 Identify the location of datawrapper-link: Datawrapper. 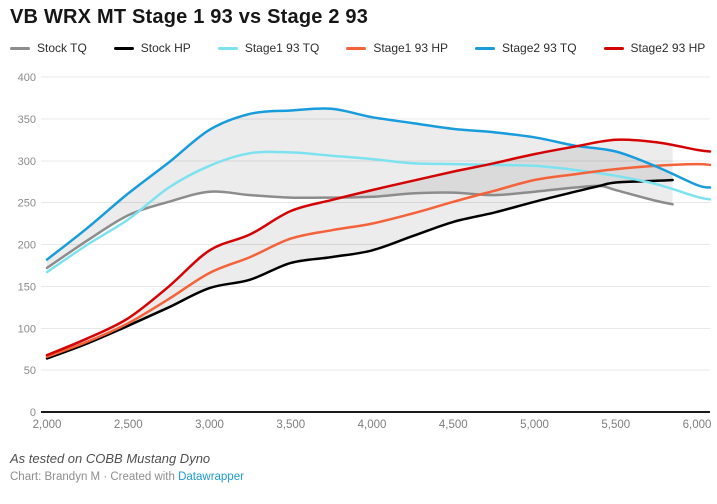
(211, 477).